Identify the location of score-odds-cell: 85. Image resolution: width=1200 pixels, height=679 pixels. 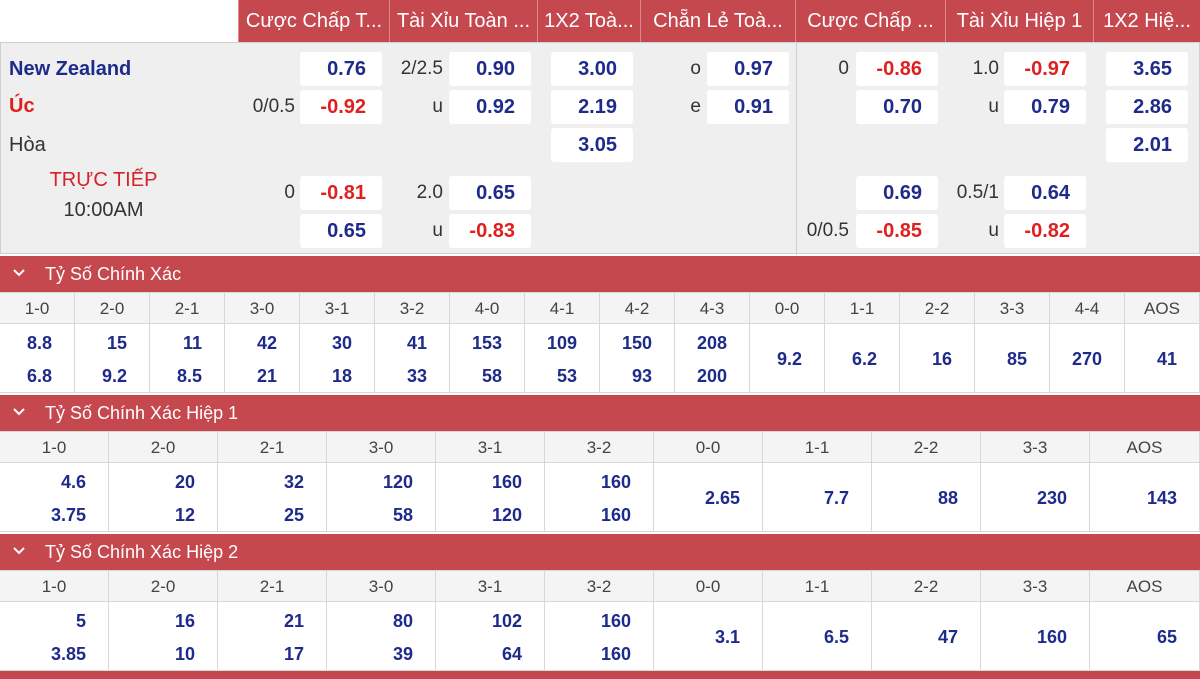
(1012, 358).